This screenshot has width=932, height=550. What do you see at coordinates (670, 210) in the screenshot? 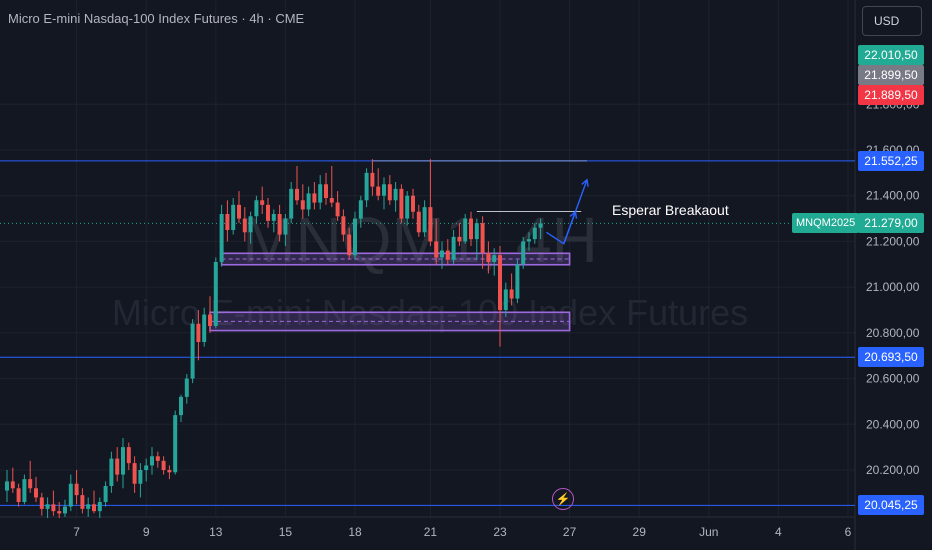
I see `annotation-text: Esperar Breakaout` at bounding box center [670, 210].